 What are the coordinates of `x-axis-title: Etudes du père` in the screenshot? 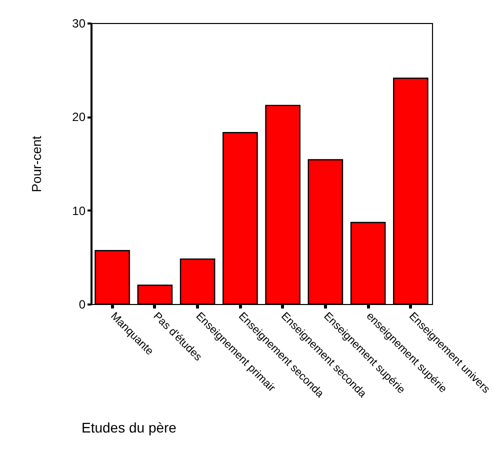 It's located at (129, 427).